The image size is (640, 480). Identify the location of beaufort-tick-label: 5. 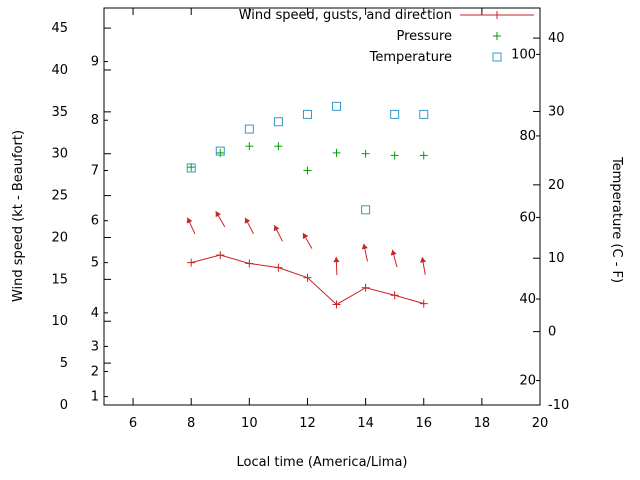
(95, 263).